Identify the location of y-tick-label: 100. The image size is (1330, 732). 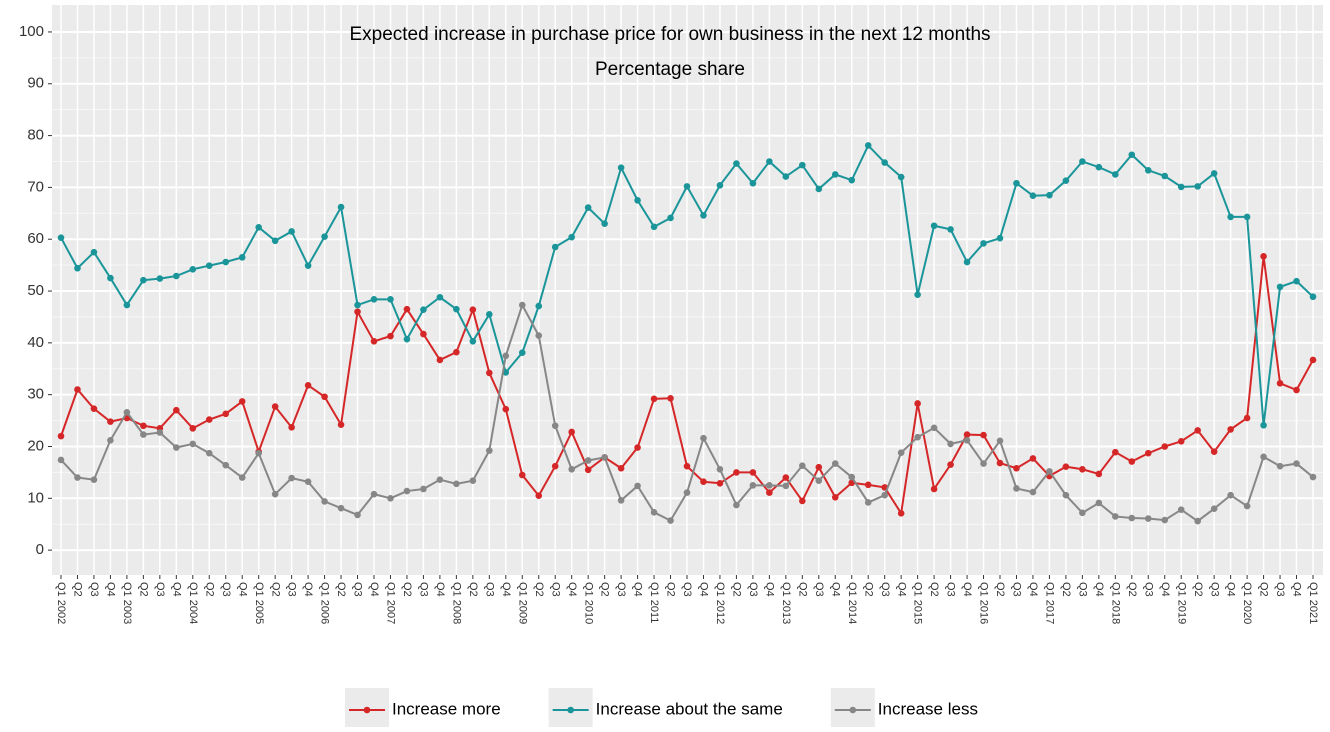
(31, 31).